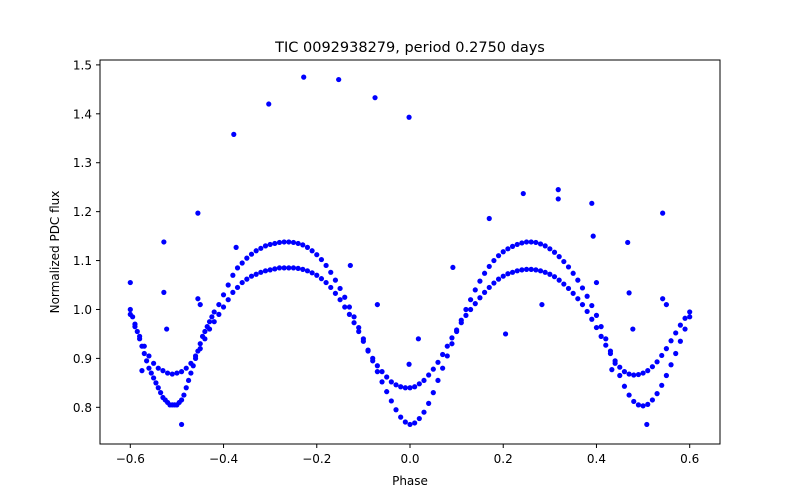  Describe the element at coordinates (82, 114) in the screenshot. I see `y-tick-label: 1.4` at that location.